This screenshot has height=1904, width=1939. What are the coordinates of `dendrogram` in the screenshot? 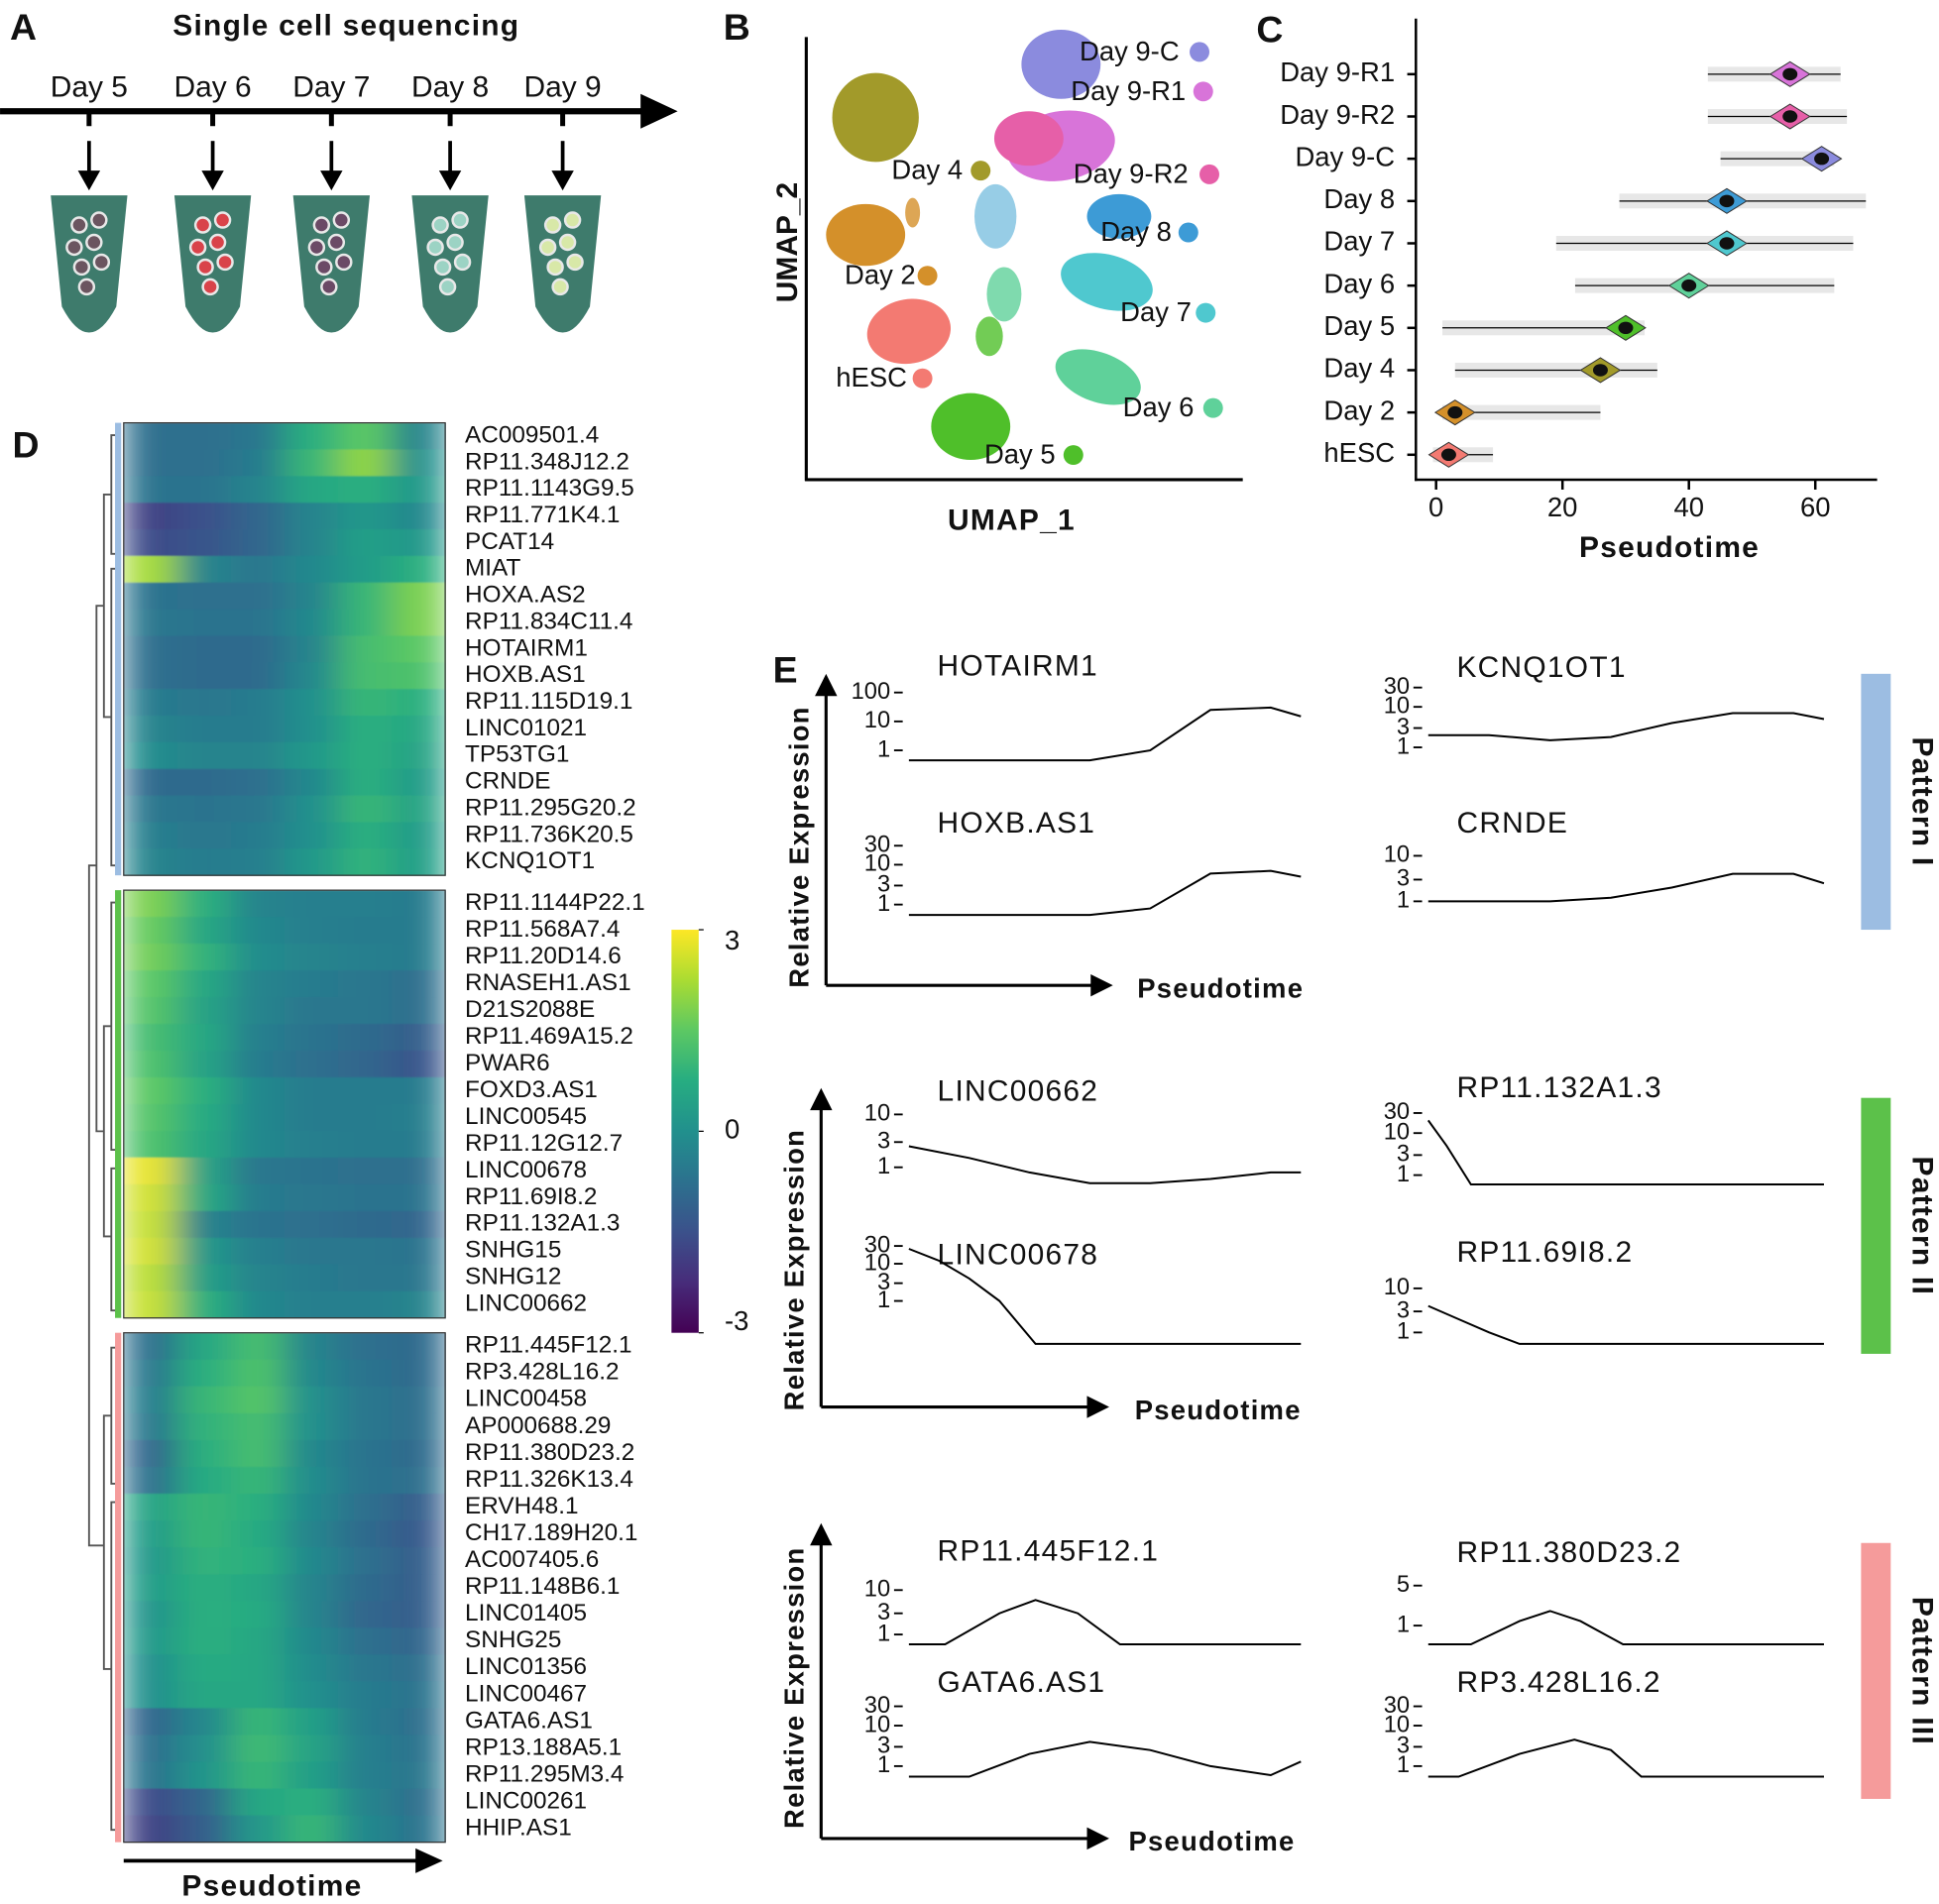 It's located at (103, 1133).